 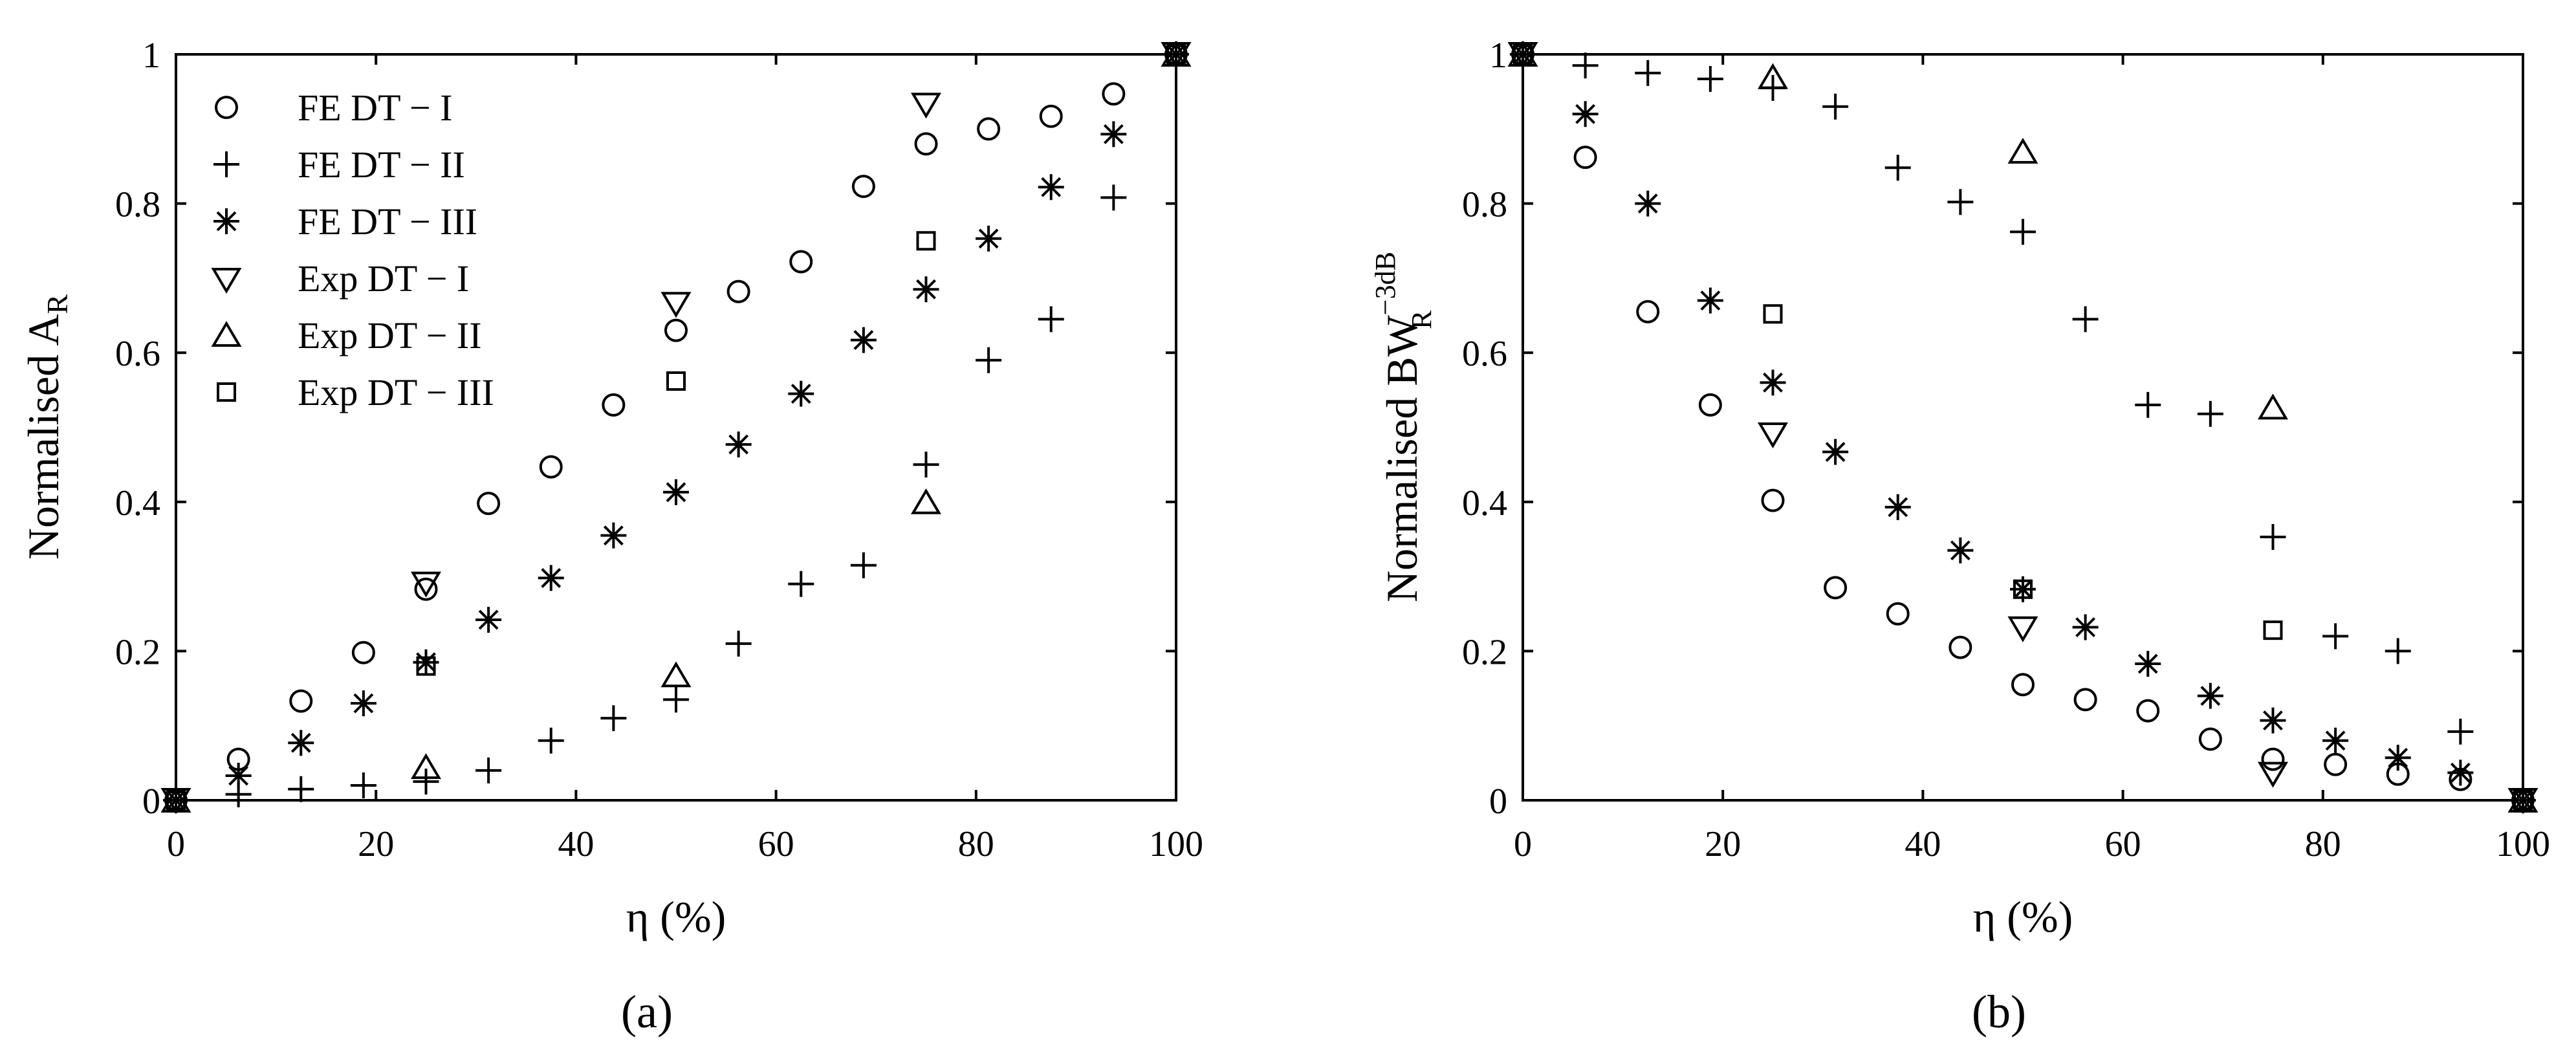 I want to click on legend-entry-fe2: FE DT − II, so click(x=339, y=165).